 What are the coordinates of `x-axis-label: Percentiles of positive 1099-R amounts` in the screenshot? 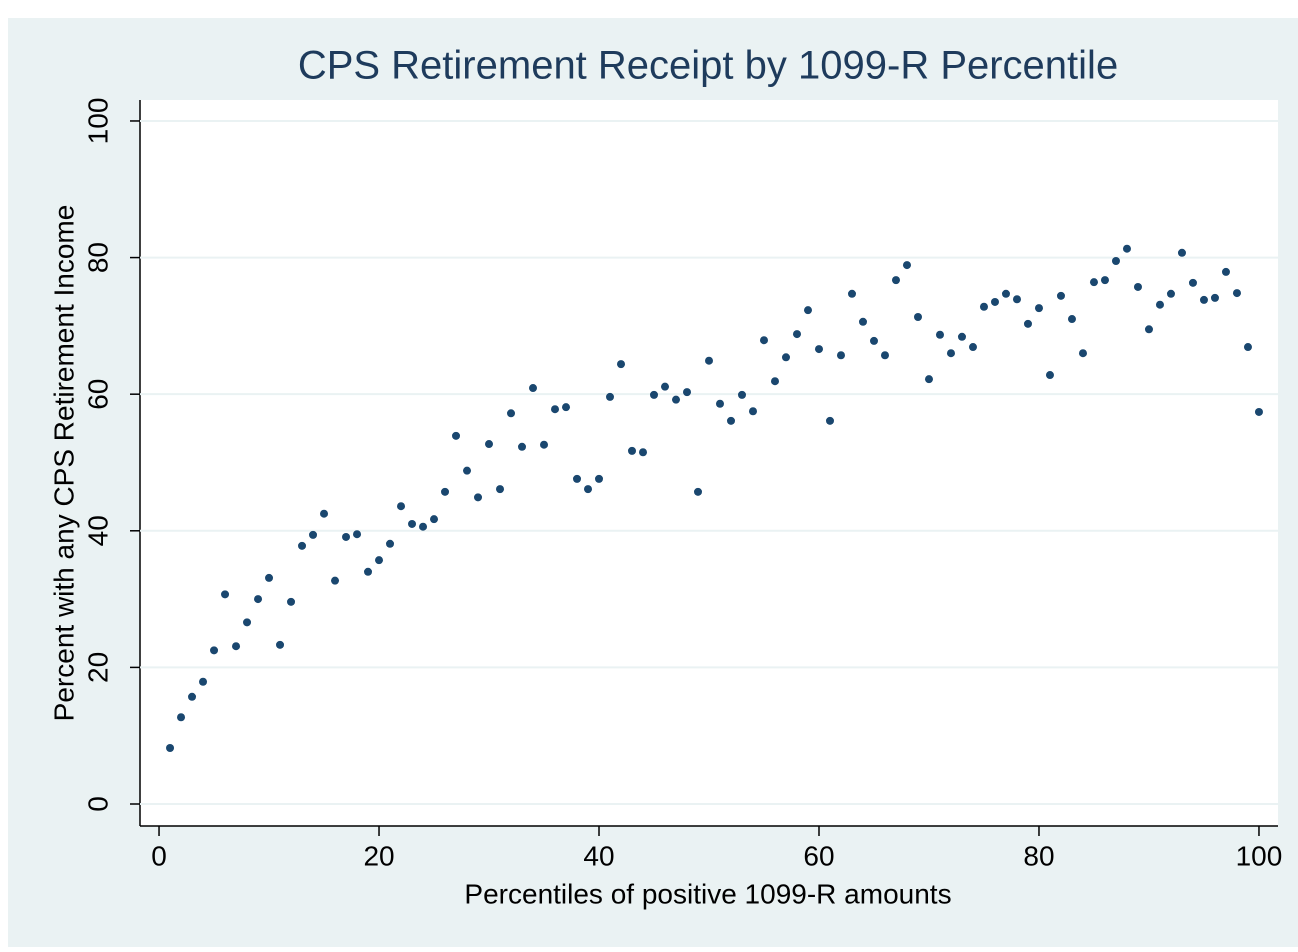 It's located at (707, 893).